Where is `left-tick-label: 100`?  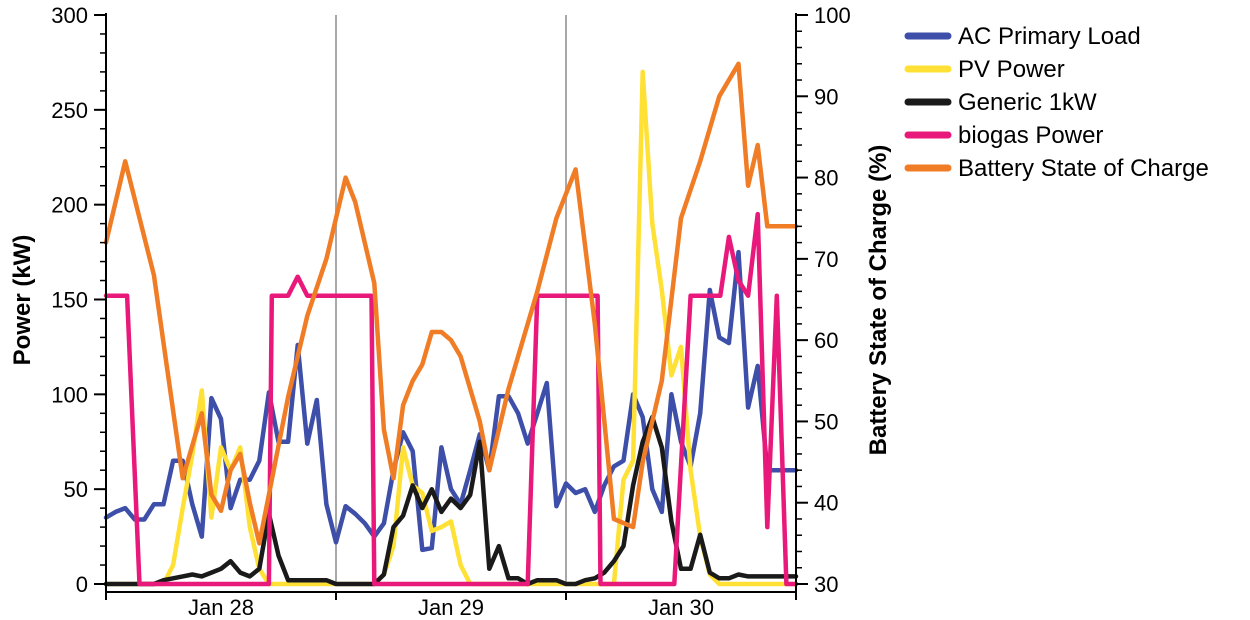
left-tick-label: 100 is located at coordinates (69, 394).